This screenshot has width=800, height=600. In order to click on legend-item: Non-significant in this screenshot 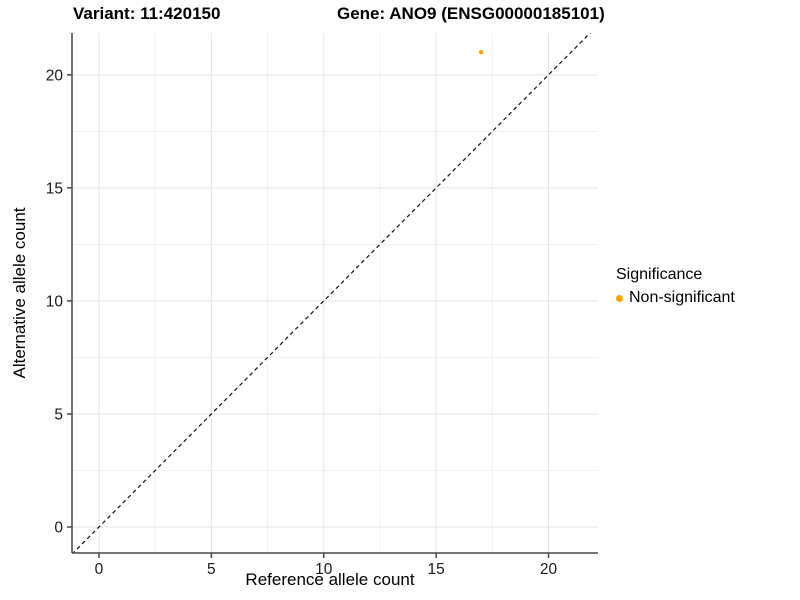, I will do `click(675, 298)`.